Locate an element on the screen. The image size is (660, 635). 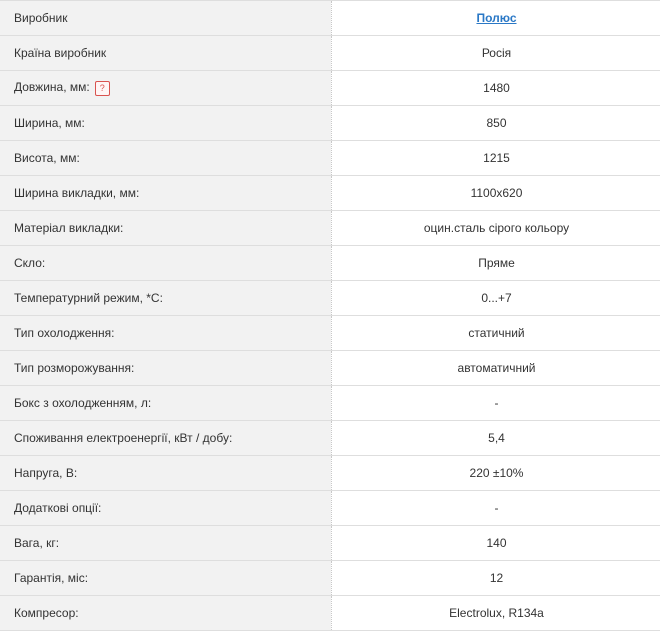
spec-row-glass: Скло: Пряме is located at coordinates (330, 263).